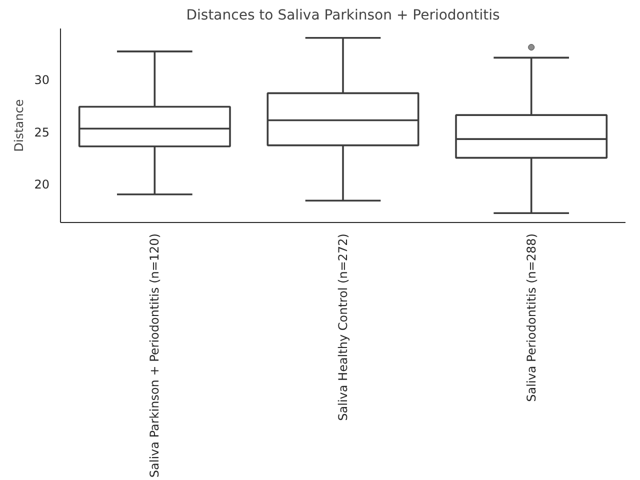 This screenshot has height=480, width=640. What do you see at coordinates (155, 355) in the screenshot?
I see `x-tick-label: Saliva Parkinson + Periodontitis (n=120)` at bounding box center [155, 355].